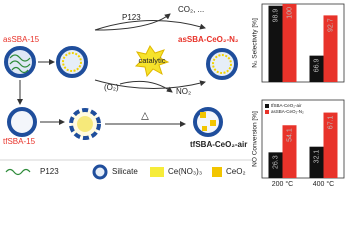  I want to click on label: tfSBA-15, so click(19, 141).